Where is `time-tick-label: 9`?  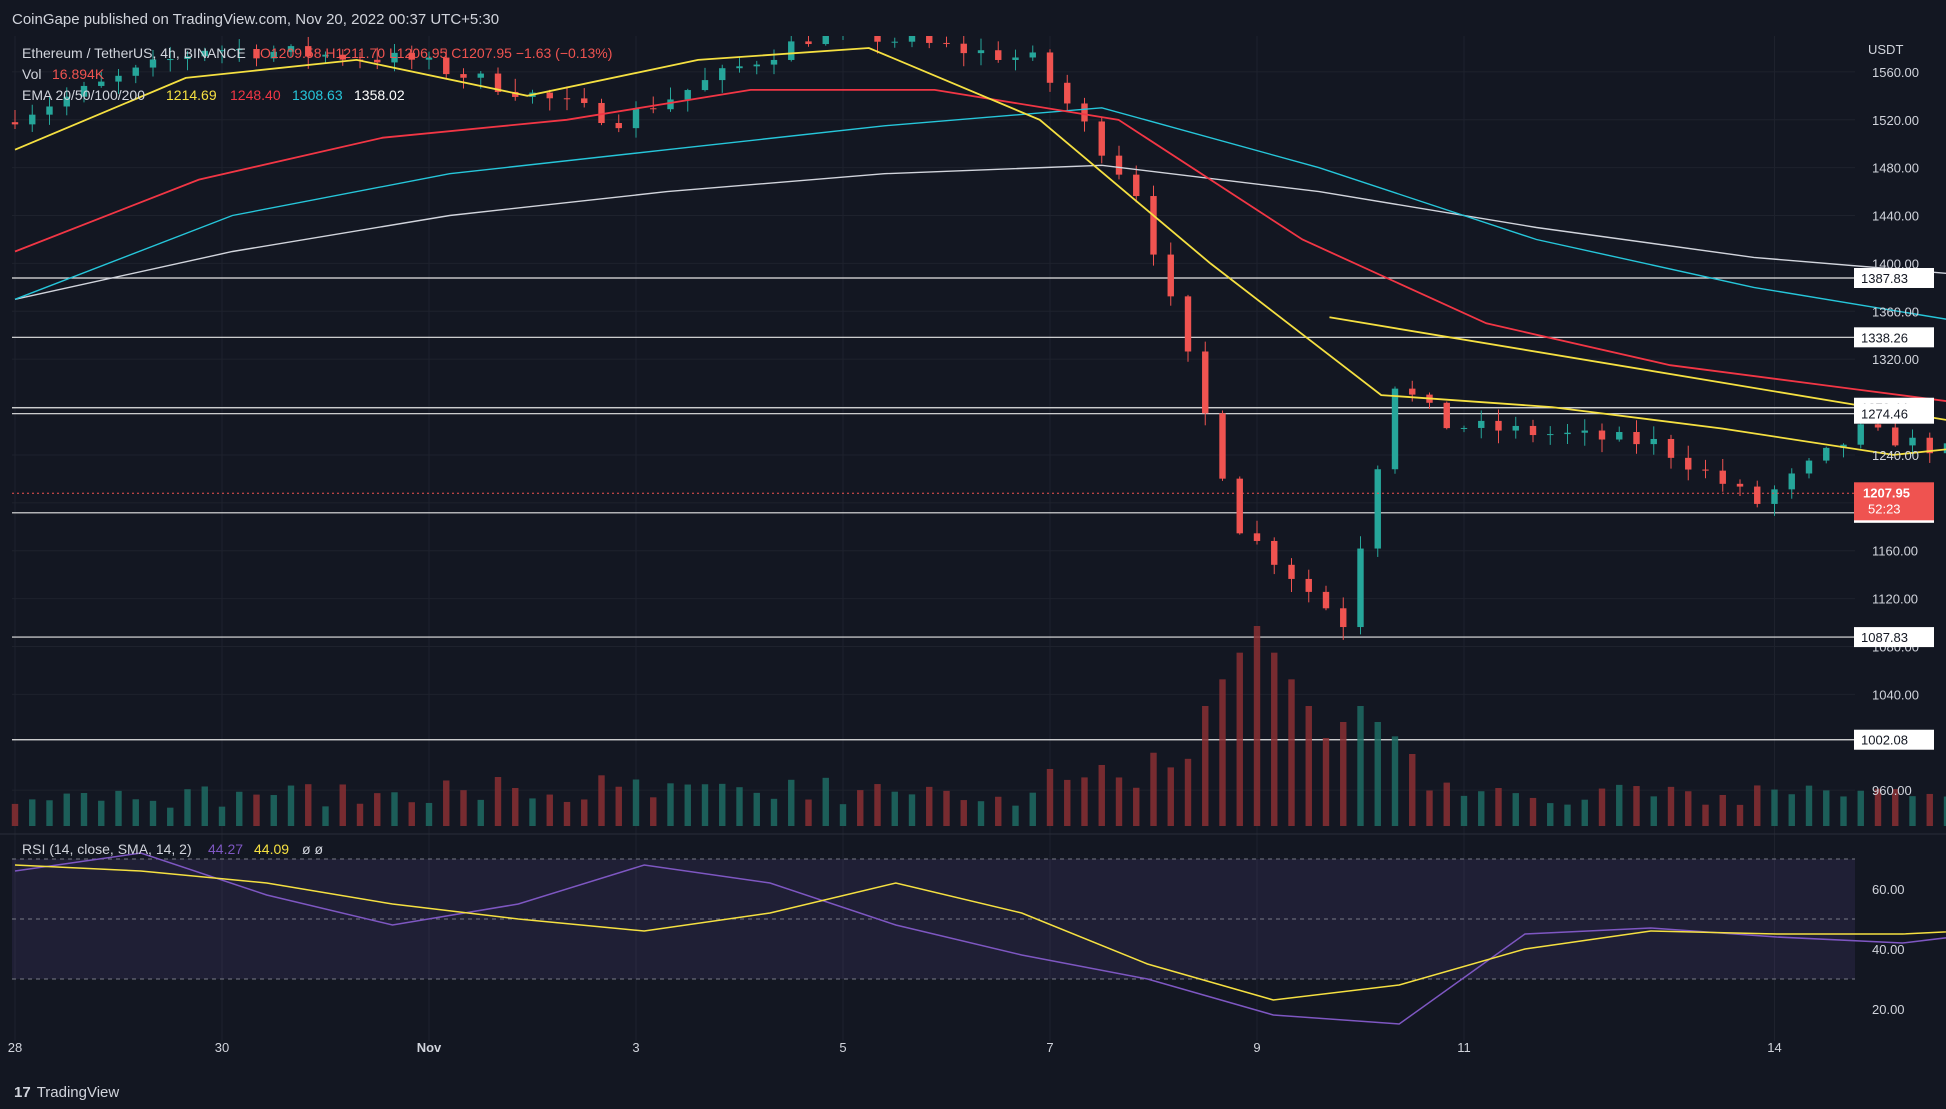 time-tick-label: 9 is located at coordinates (1256, 1047).